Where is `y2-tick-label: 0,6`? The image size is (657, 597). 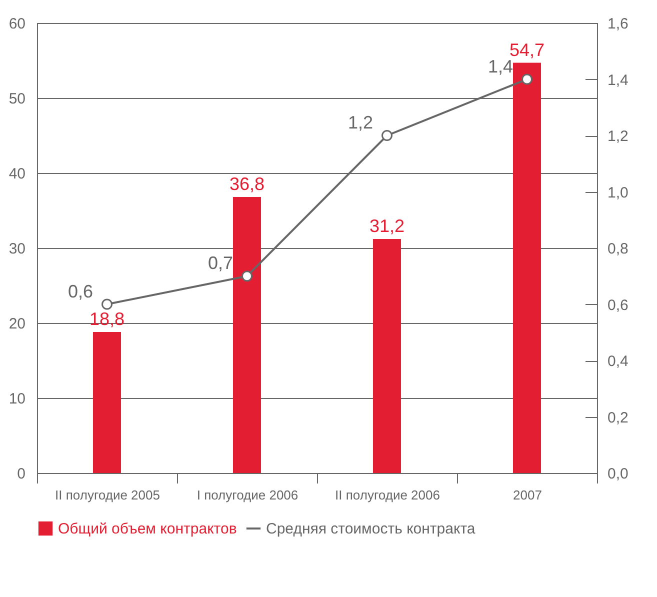
y2-tick-label: 0,6 is located at coordinates (618, 305).